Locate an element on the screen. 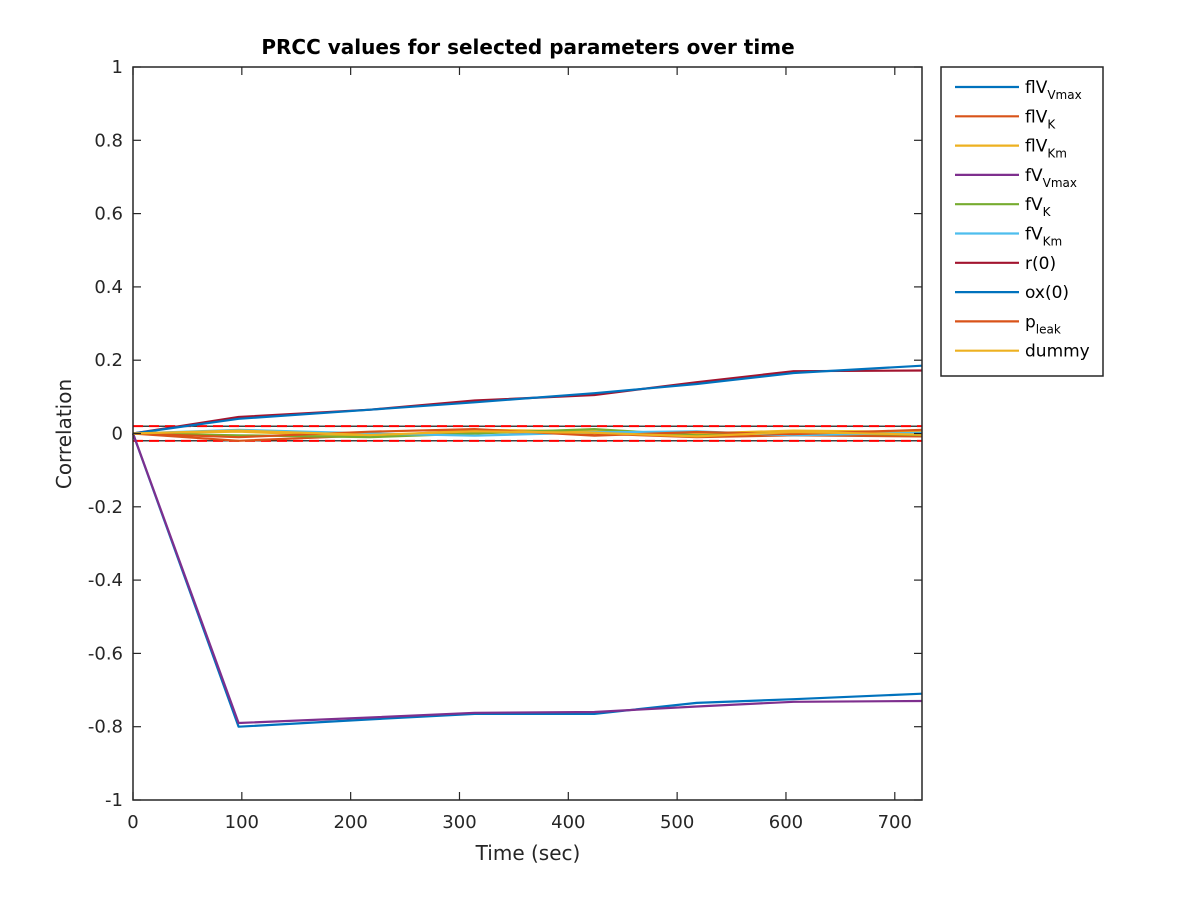 The image size is (1200, 900). x-tick-label: 0 is located at coordinates (132, 822).